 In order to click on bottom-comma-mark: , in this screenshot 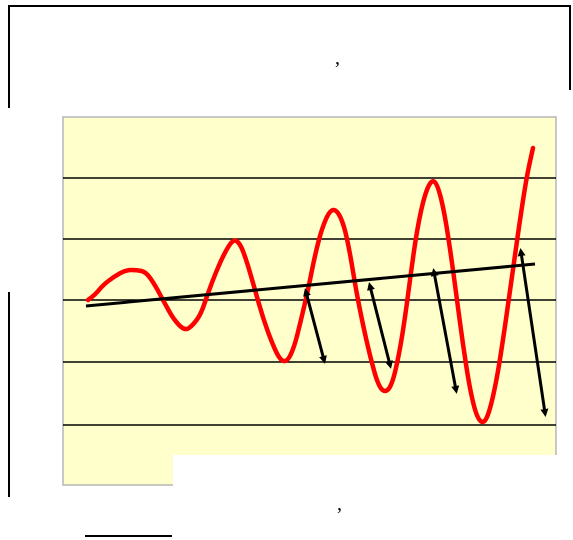, I will do `click(339, 504)`.